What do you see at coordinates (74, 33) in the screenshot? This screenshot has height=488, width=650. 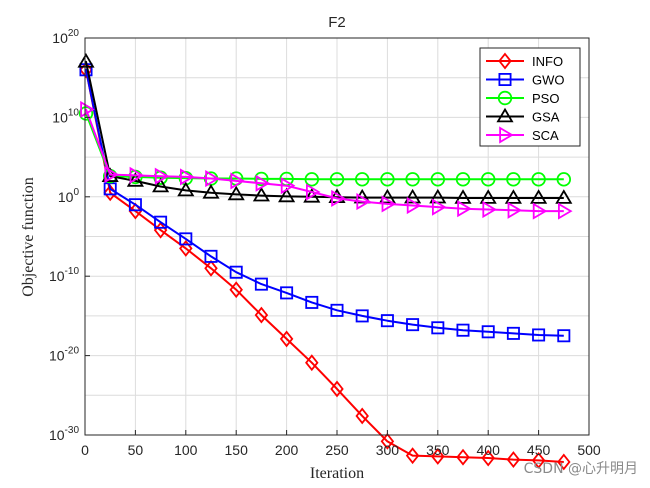 I see `y-tick-exponent: 20` at bounding box center [74, 33].